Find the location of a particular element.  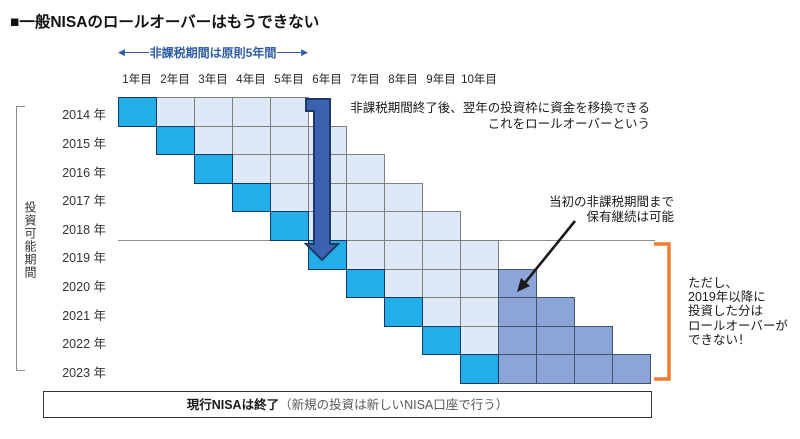

left-arrowhead-icon: ◀ is located at coordinates (121, 52).